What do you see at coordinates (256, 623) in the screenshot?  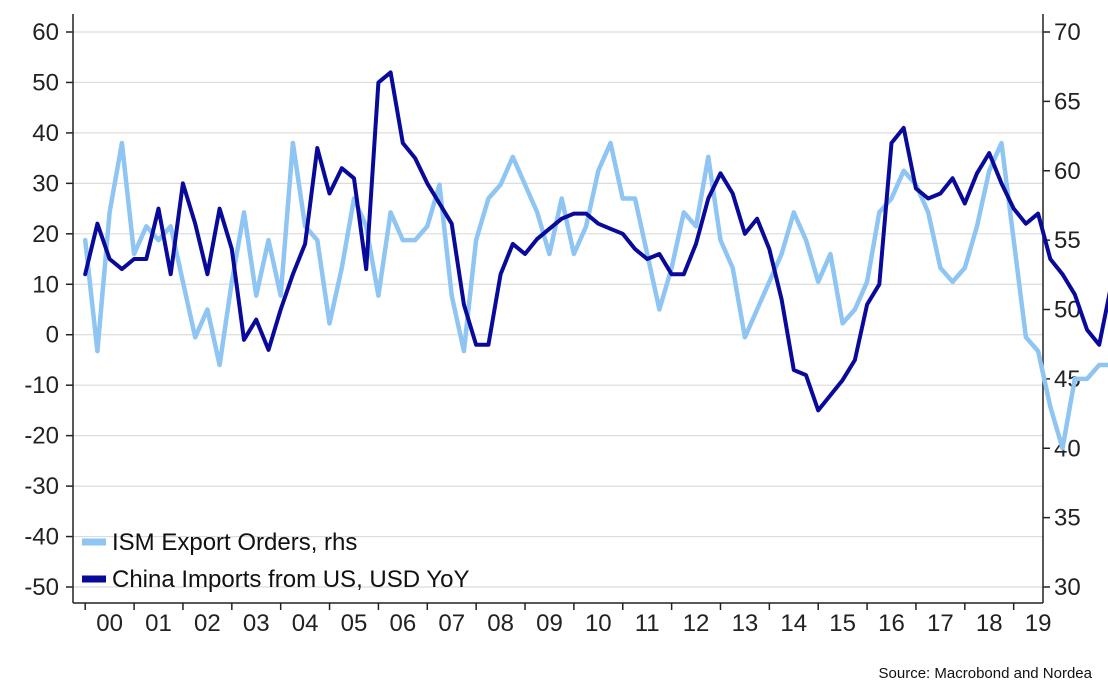 I see `x-tick-label: 03` at bounding box center [256, 623].